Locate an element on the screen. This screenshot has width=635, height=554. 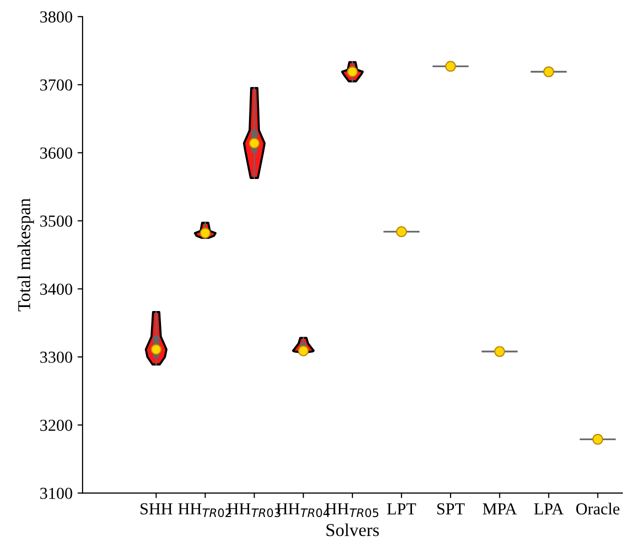
x-tick-label: Oracle is located at coordinates (598, 508).